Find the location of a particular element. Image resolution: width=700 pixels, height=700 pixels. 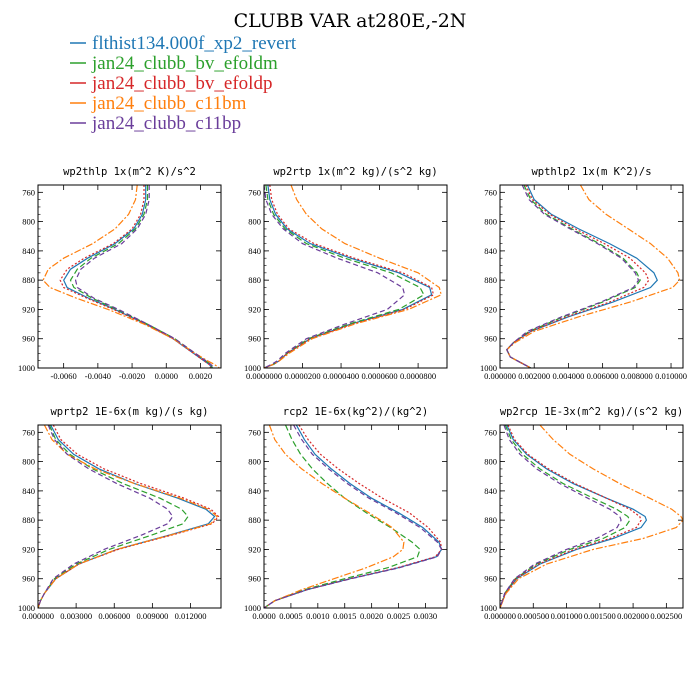

x-tick-label: -0.0020 is located at coordinates (132, 376).